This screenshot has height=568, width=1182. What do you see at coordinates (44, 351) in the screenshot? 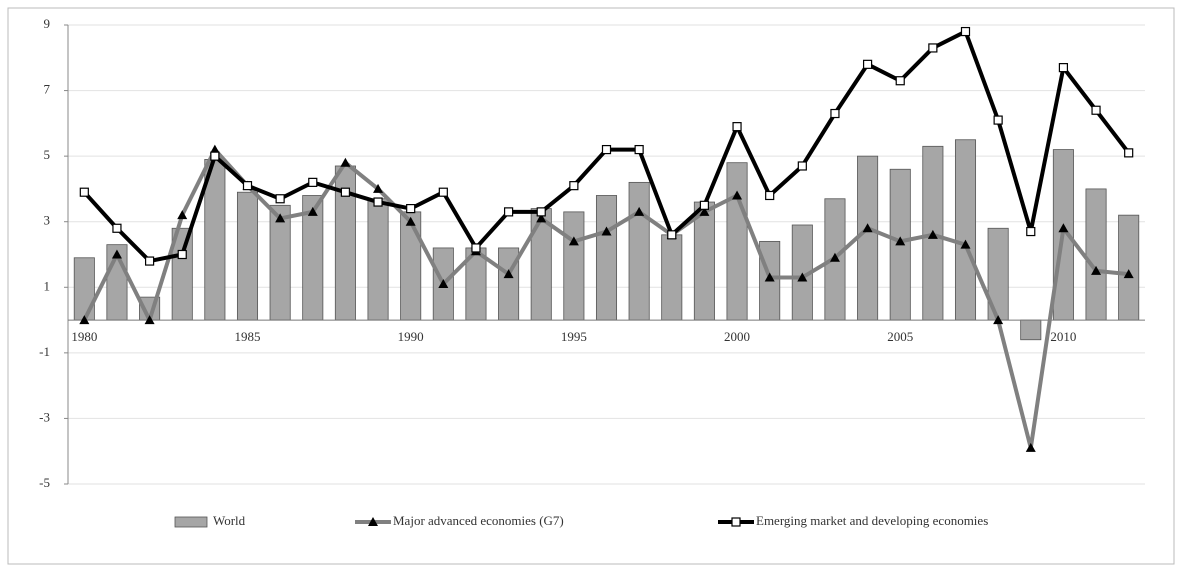
I see `y-tick-label: -1` at bounding box center [44, 351].